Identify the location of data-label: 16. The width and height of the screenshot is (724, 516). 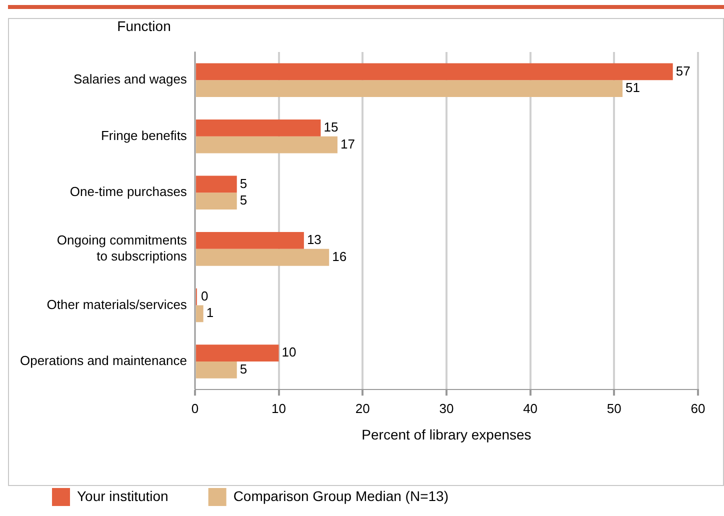
(339, 256).